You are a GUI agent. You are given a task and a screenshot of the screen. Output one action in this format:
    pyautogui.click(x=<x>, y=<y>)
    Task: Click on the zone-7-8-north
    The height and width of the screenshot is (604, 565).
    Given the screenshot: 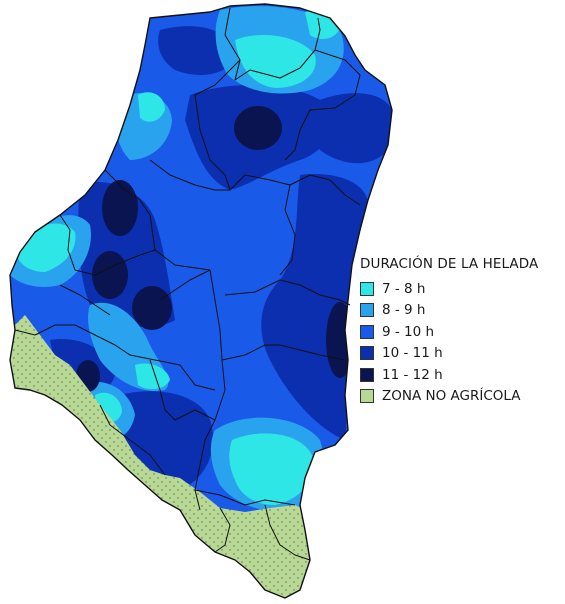 What is the action you would take?
    pyautogui.click(x=275, y=61)
    